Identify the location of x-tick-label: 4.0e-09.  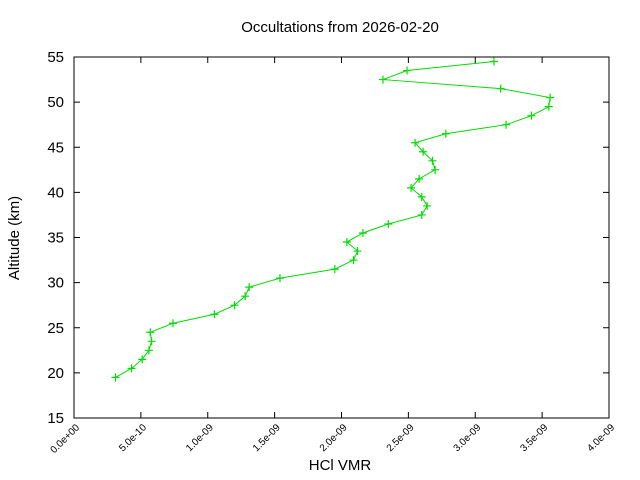
(601, 438).